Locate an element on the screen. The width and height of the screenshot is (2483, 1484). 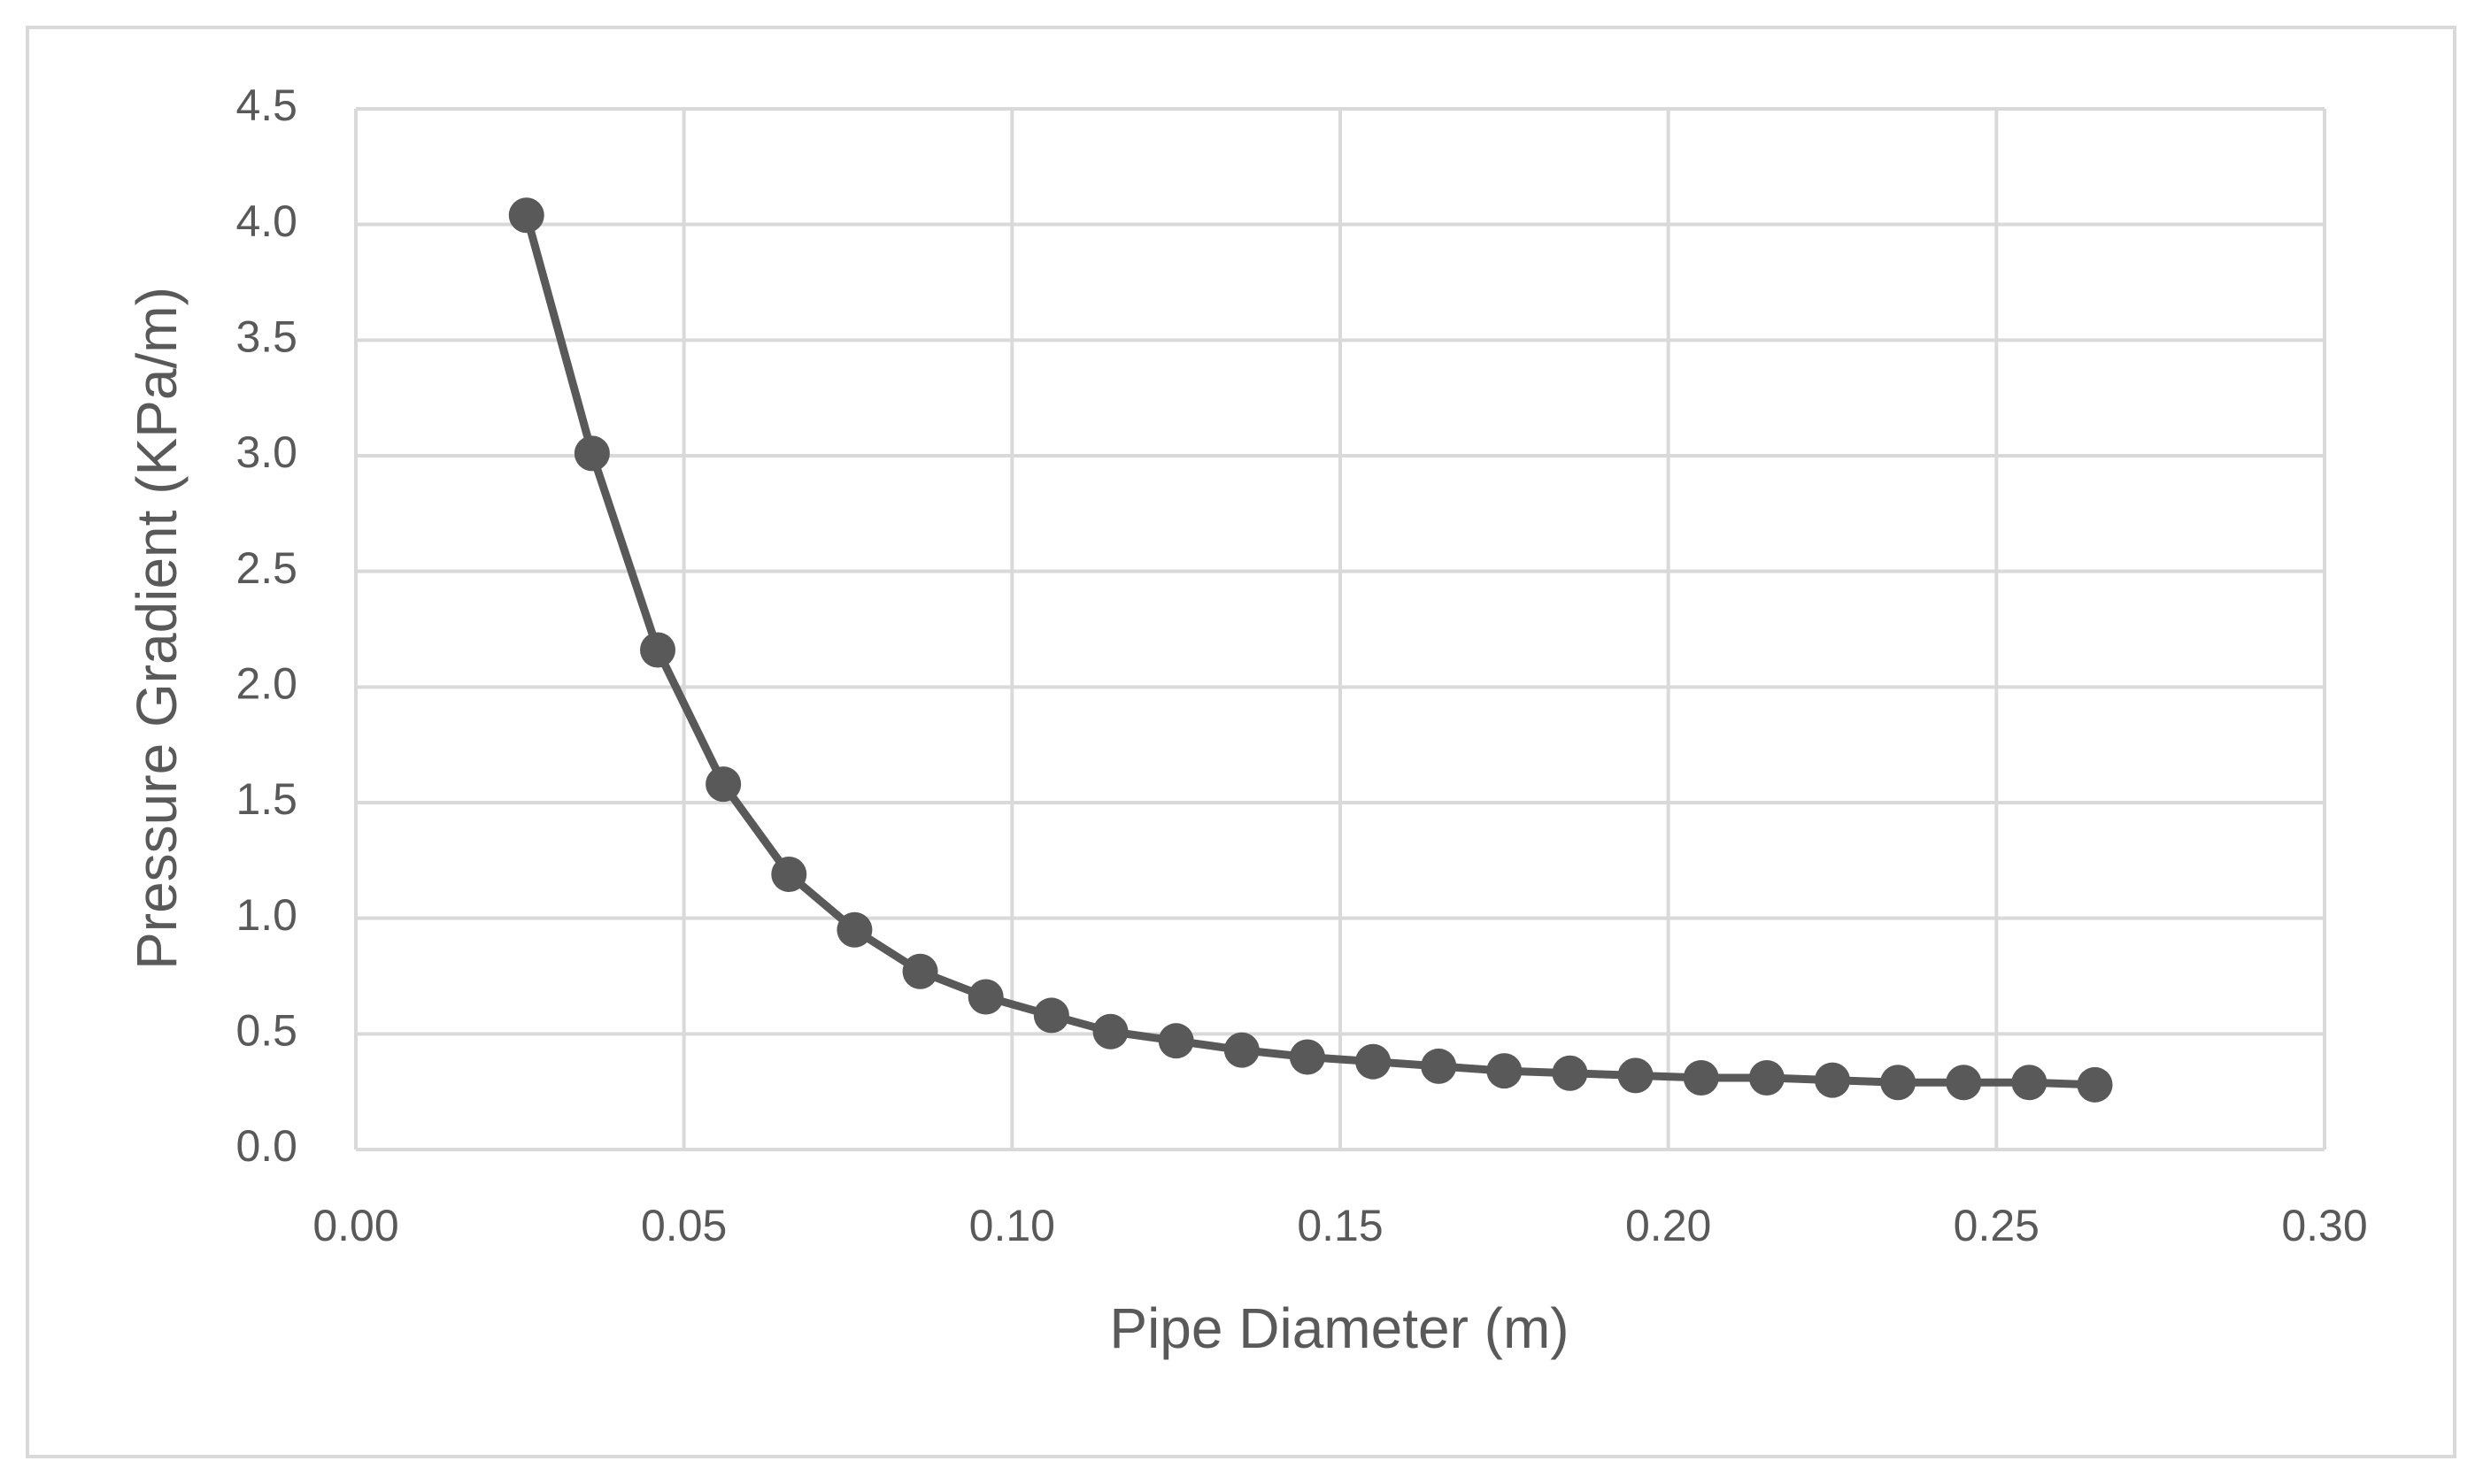
x-tick-label: 0.25 is located at coordinates (1997, 1225).